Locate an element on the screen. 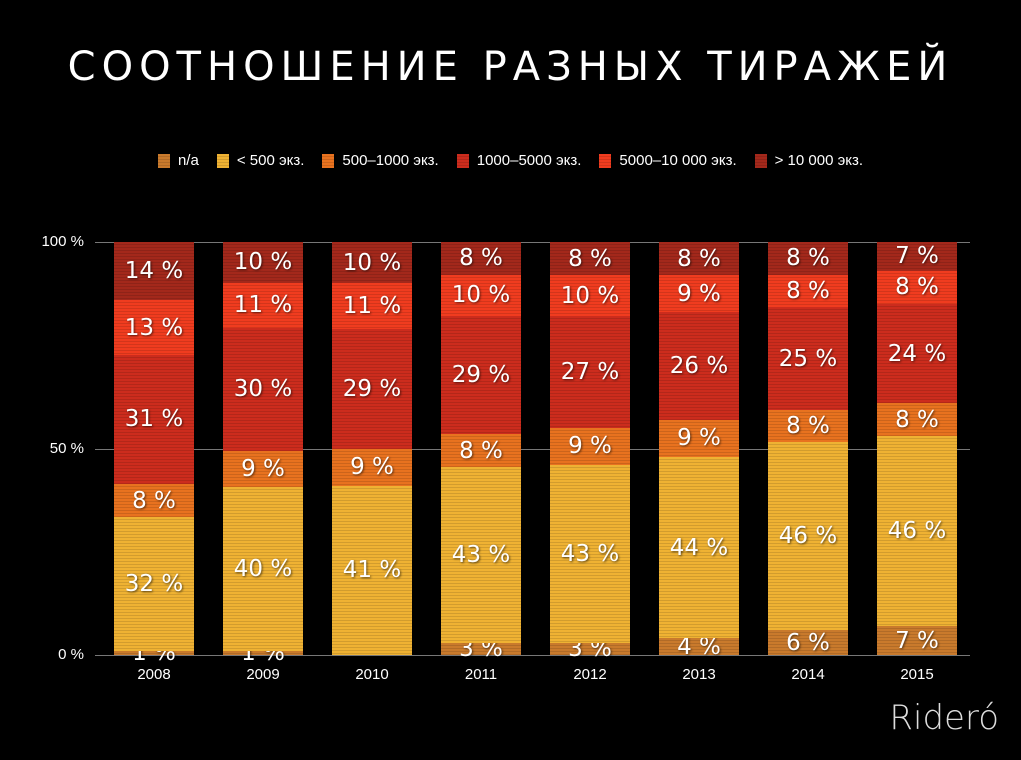  data-label: 40 % is located at coordinates (263, 569).